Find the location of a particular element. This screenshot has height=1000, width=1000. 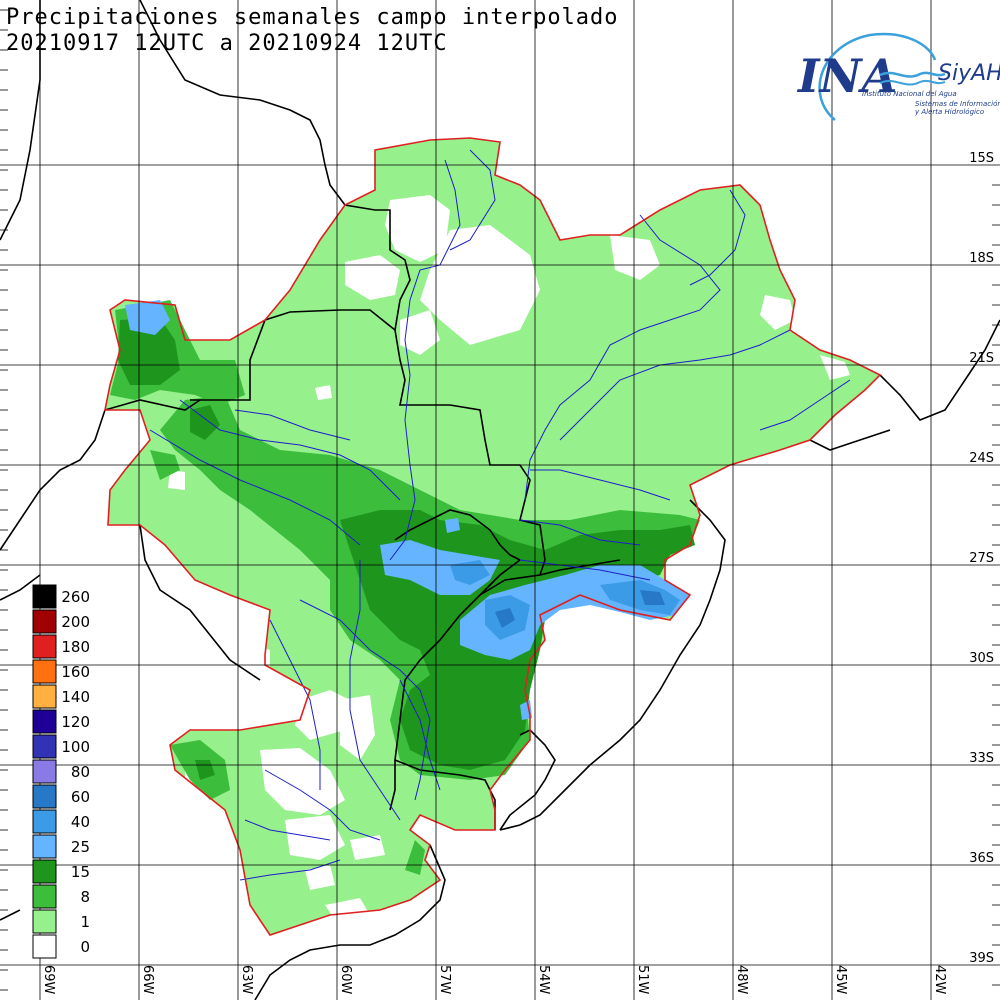

legend-label: 160 is located at coordinates (75, 672).